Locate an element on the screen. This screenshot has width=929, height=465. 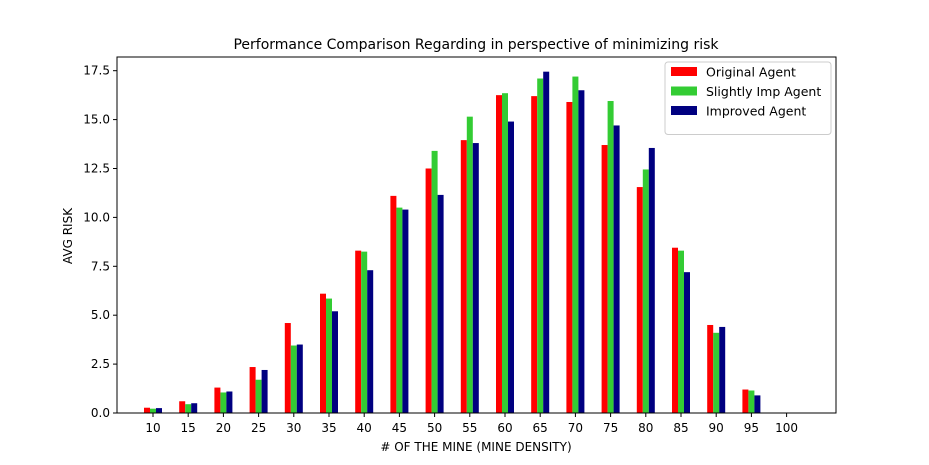
legend-box is located at coordinates (748, 98).